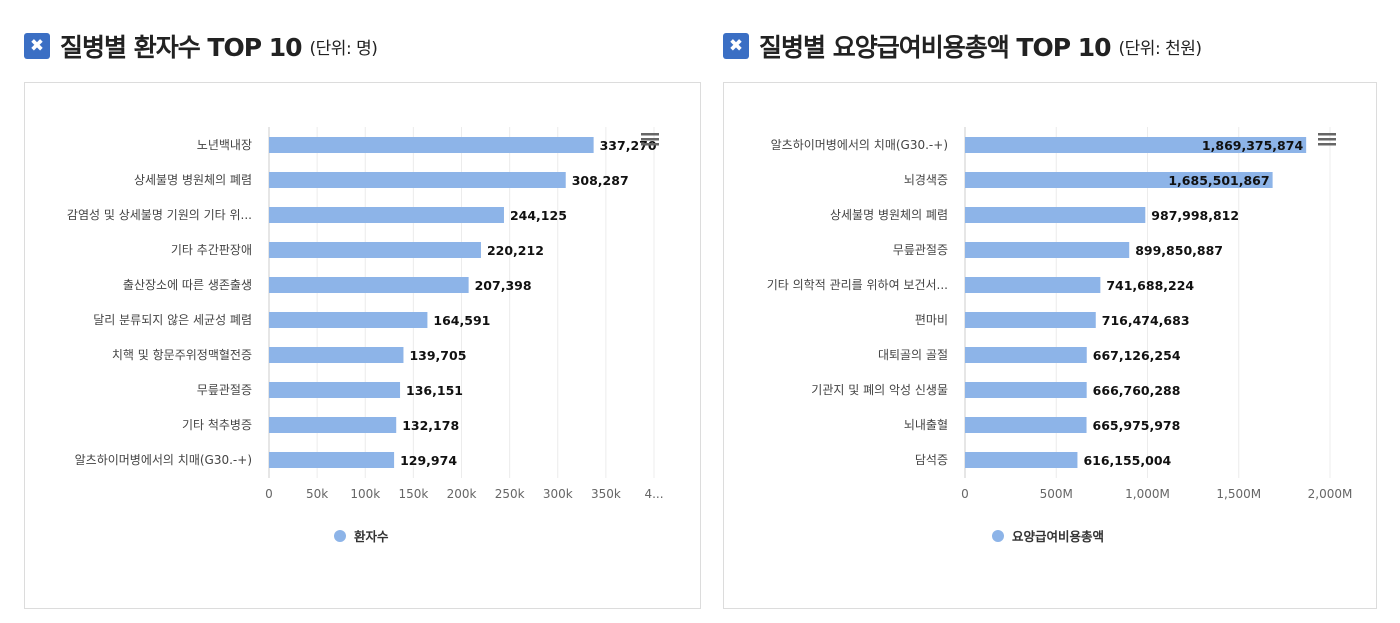  What do you see at coordinates (462, 494) in the screenshot?
I see `x-tick-label: 200k` at bounding box center [462, 494].